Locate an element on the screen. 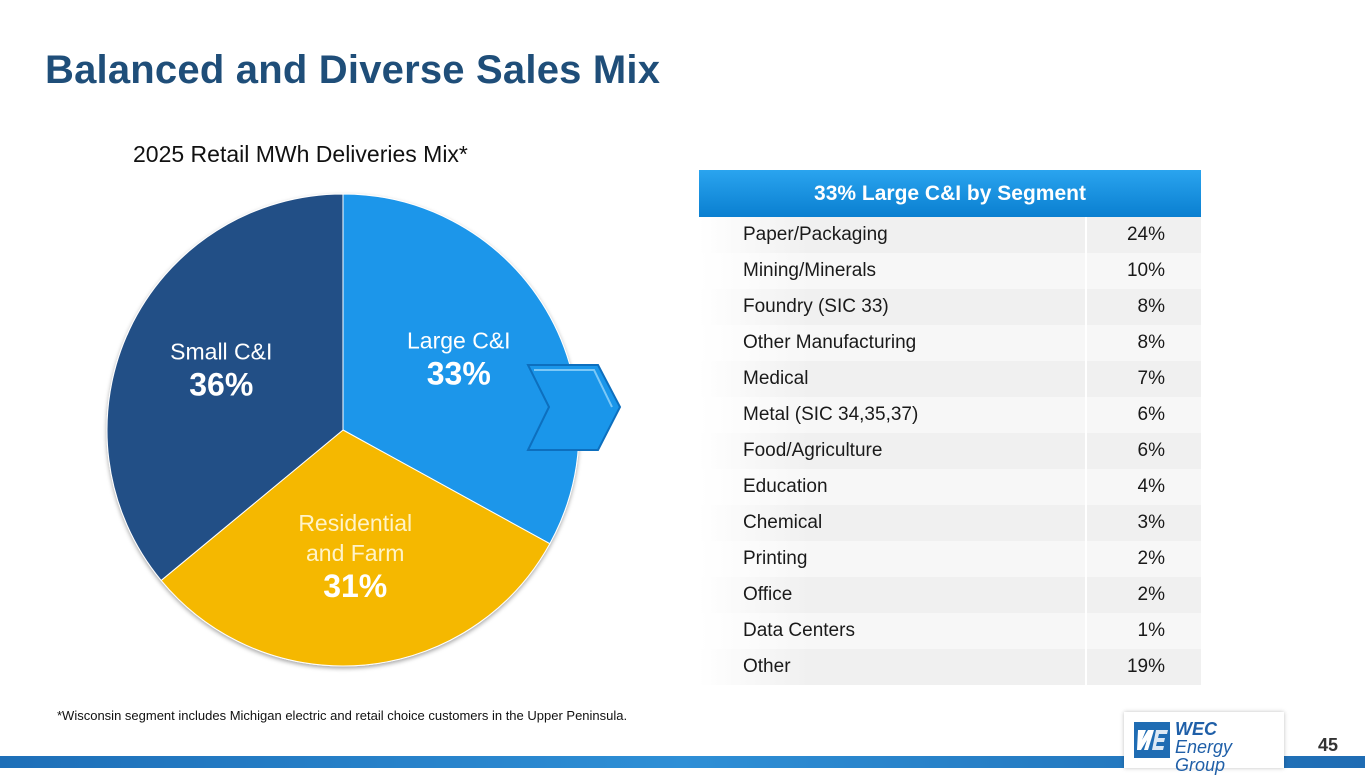 This screenshot has width=1365, height=775. table-row: Paper/Packaging 24% is located at coordinates (950, 235).